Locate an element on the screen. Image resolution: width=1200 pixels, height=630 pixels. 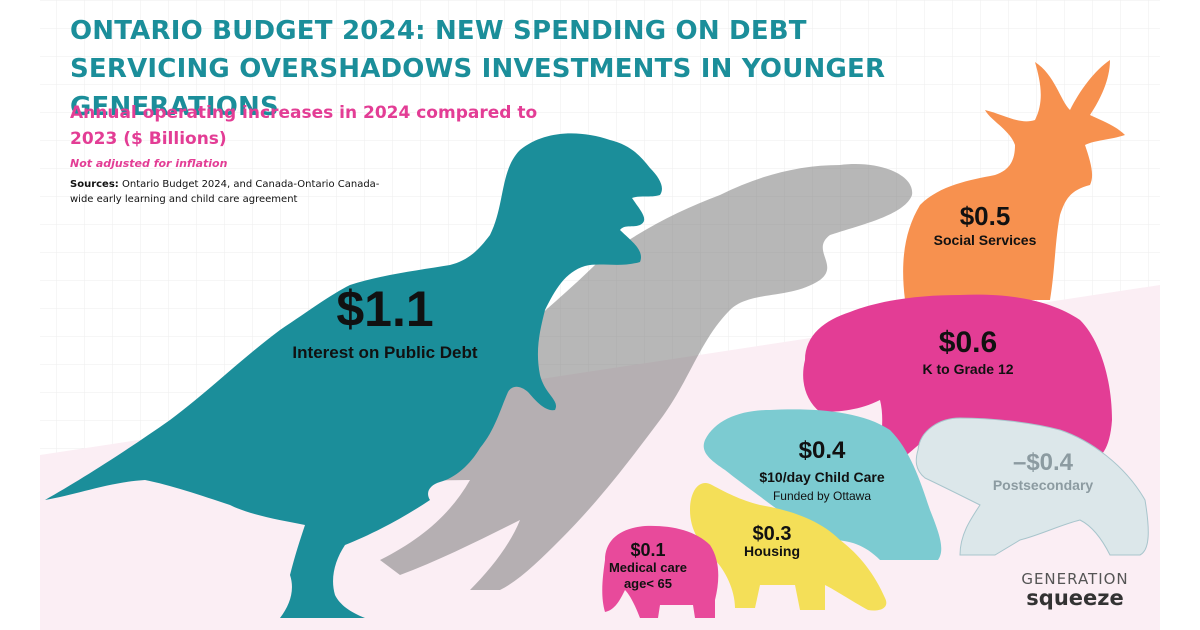
logo-line-1: GENERATION is located at coordinates (1075, 579).